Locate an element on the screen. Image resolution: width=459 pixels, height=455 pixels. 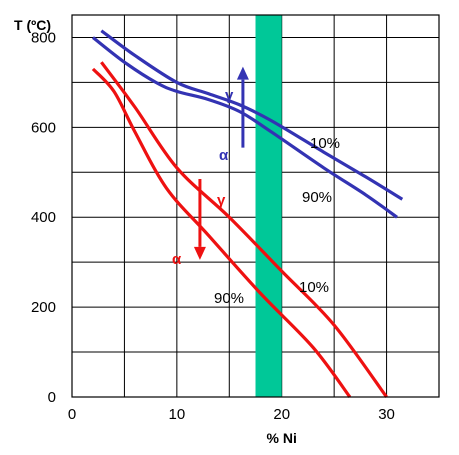
x-tick-label: 10 is located at coordinates (177, 414).